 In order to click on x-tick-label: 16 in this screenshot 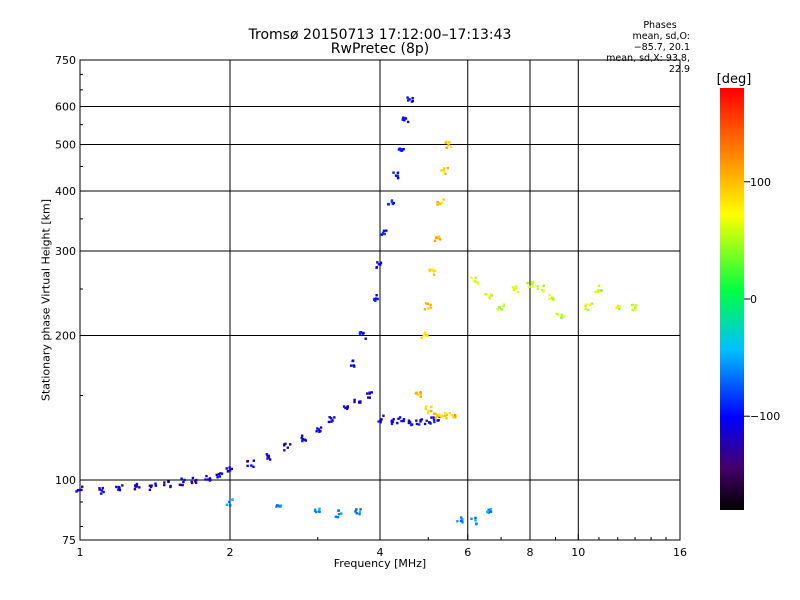, I will do `click(680, 552)`.